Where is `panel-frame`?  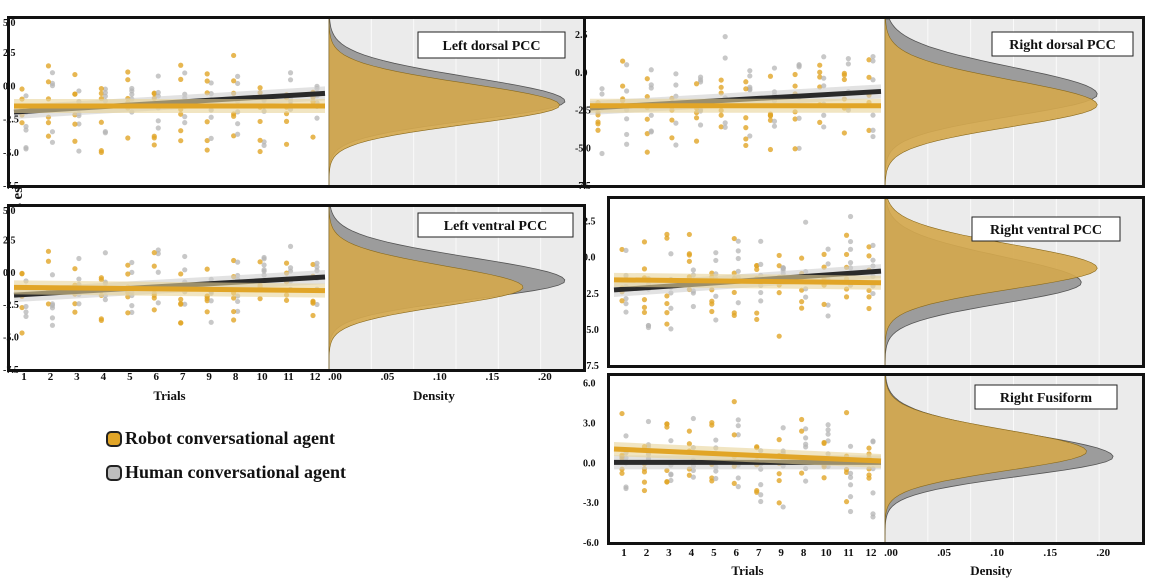
panel-frame is located at coordinates (864, 102).